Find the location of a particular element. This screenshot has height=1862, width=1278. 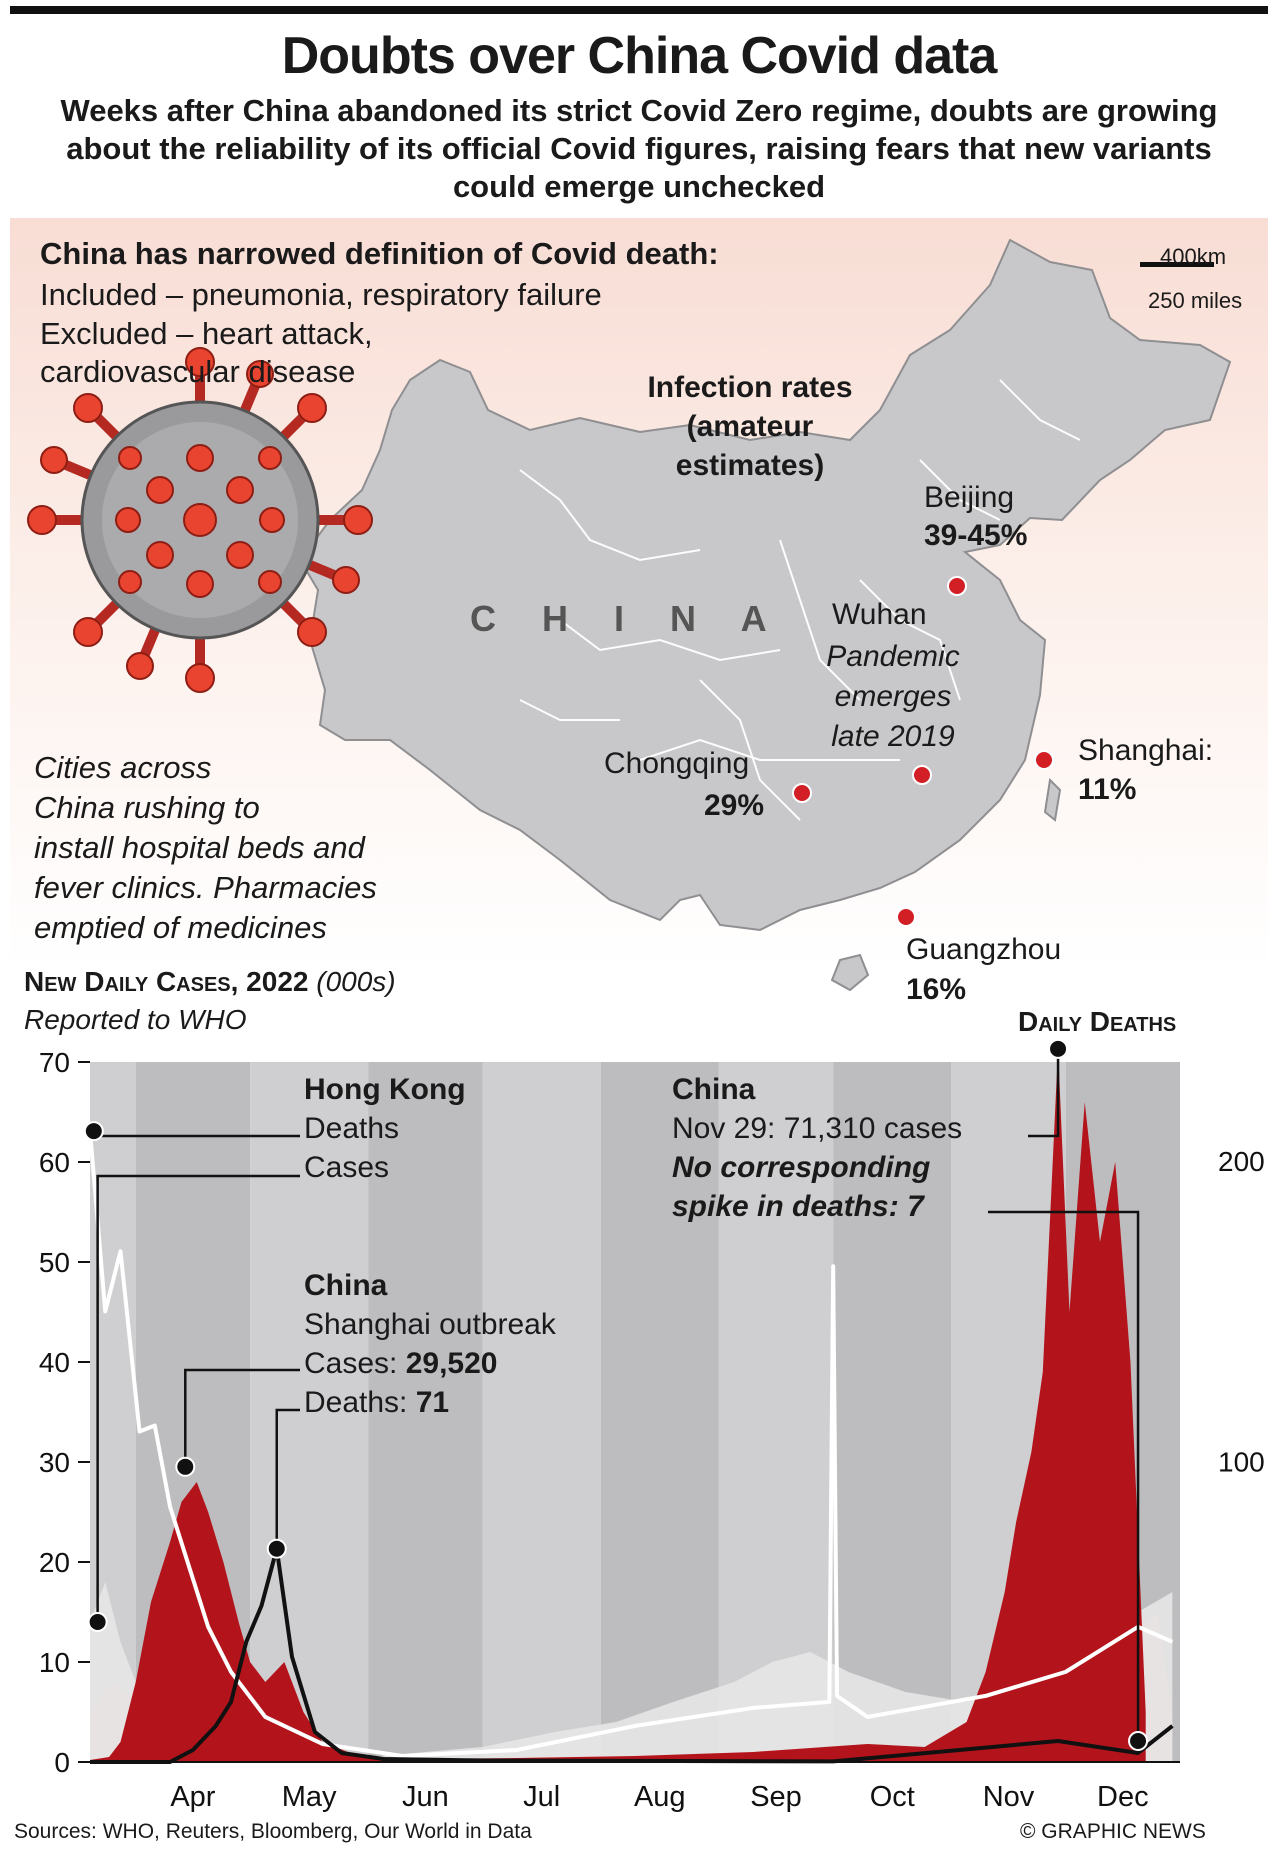

definition-excluded-2: cardiovascular disease is located at coordinates (198, 371).